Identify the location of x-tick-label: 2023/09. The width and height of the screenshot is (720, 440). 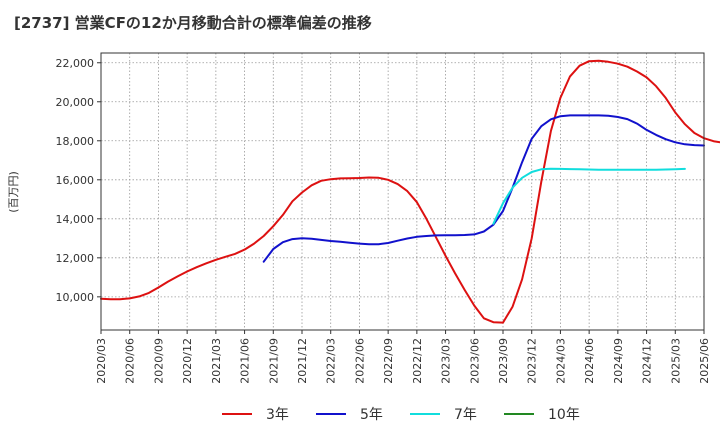
(503, 361).